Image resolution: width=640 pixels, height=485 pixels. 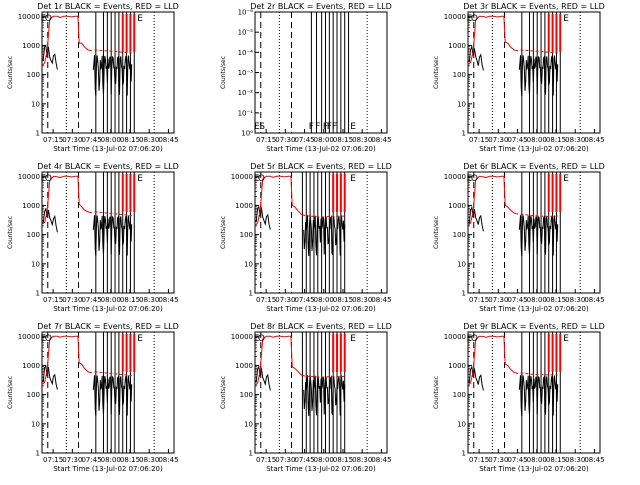 I want to click on y-tick-label: 10⁻⁴, so click(x=246, y=53).